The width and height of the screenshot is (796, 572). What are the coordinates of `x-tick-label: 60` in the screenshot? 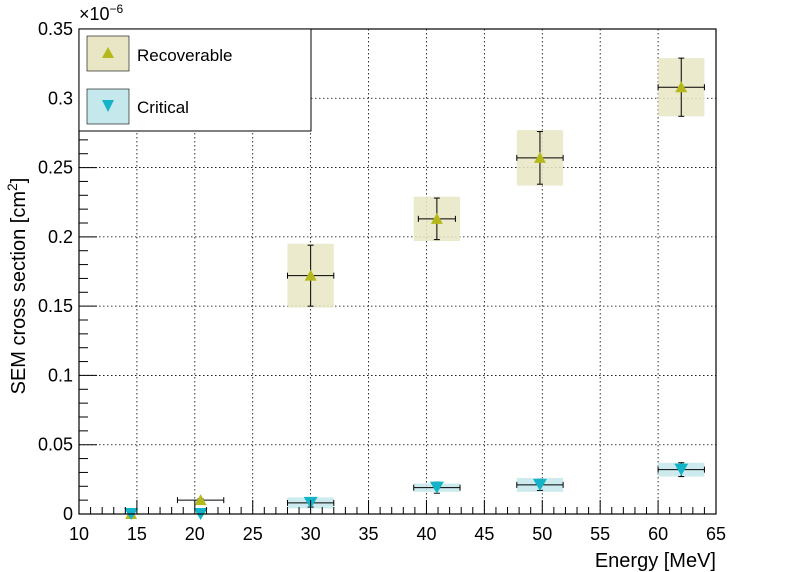 It's located at (658, 534).